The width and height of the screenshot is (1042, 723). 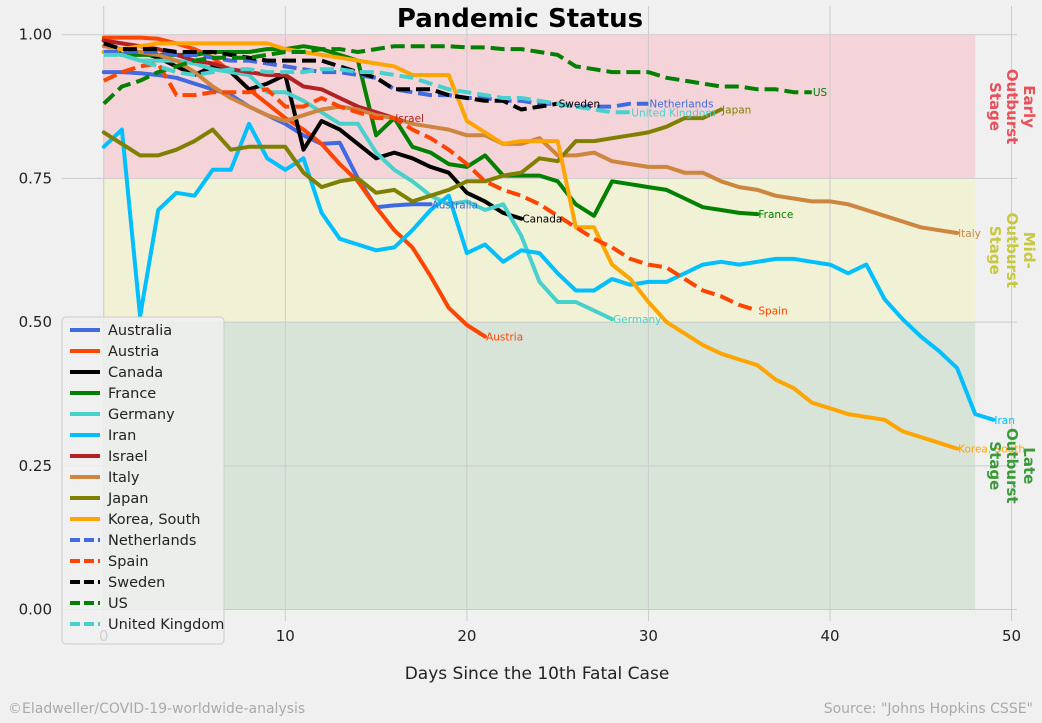 I want to click on y-tick-1: 1.00, so click(x=35, y=35).